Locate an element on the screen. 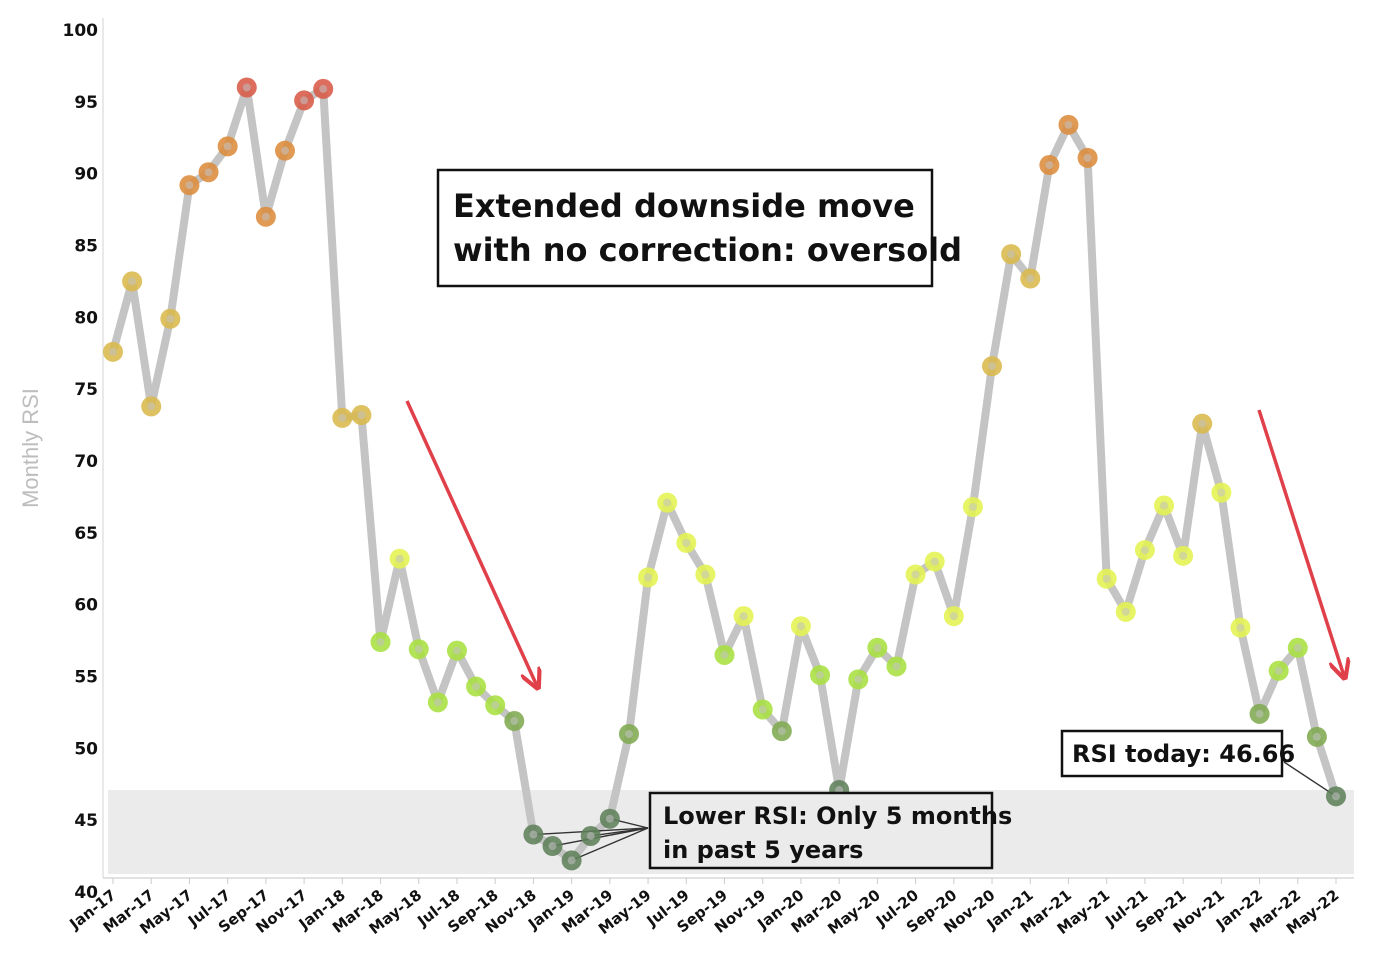  y-tick-label: 65 is located at coordinates (86, 534).